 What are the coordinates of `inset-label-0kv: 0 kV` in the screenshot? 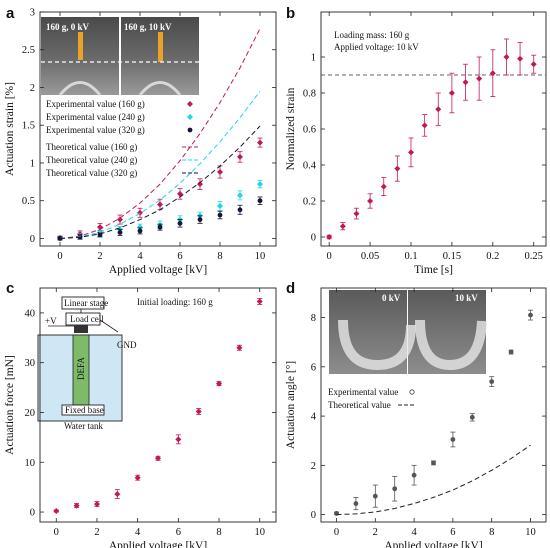 It's located at (391, 298).